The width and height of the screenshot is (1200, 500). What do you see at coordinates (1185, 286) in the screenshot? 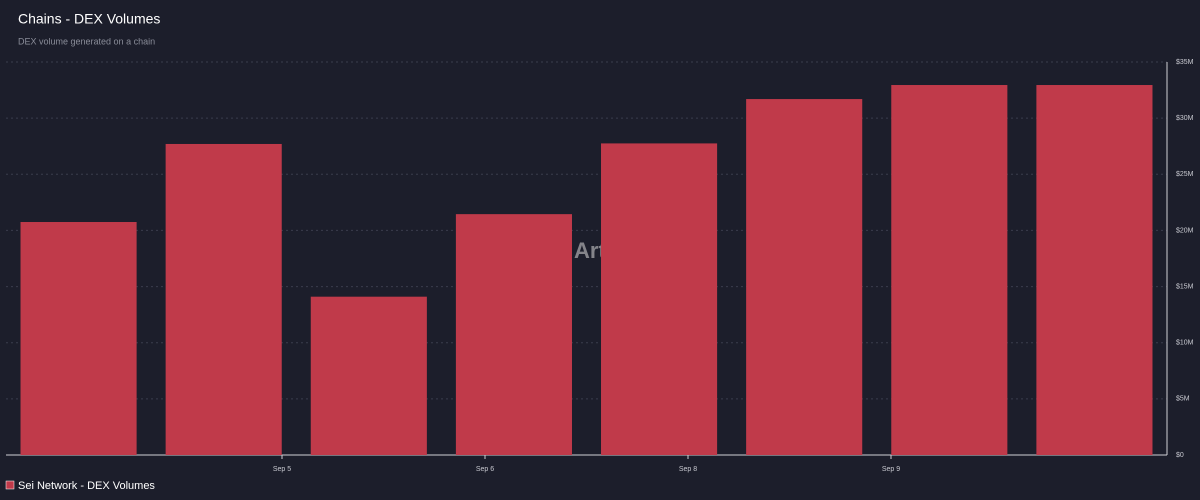
I see `y-tick-label: $15M` at bounding box center [1185, 286].